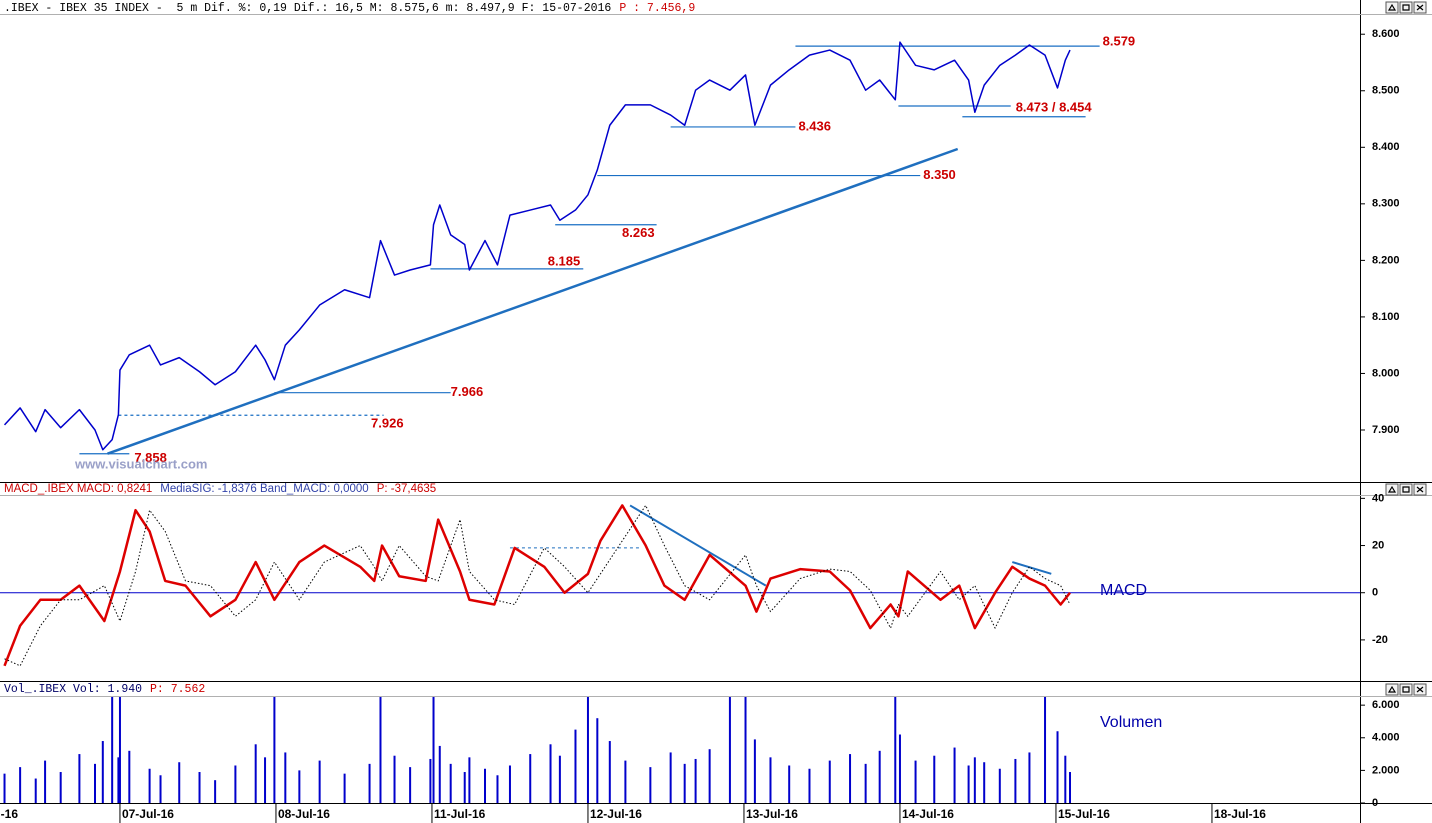  What do you see at coordinates (406, 489) in the screenshot?
I see `header-part: P: -37,4635` at bounding box center [406, 489].